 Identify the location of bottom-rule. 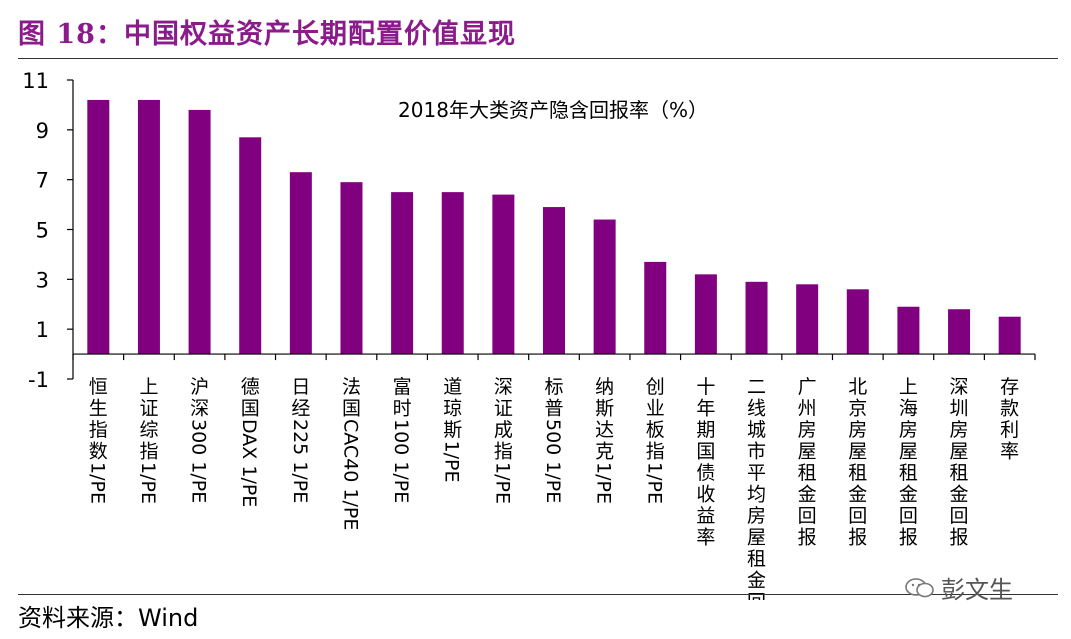
(538, 594).